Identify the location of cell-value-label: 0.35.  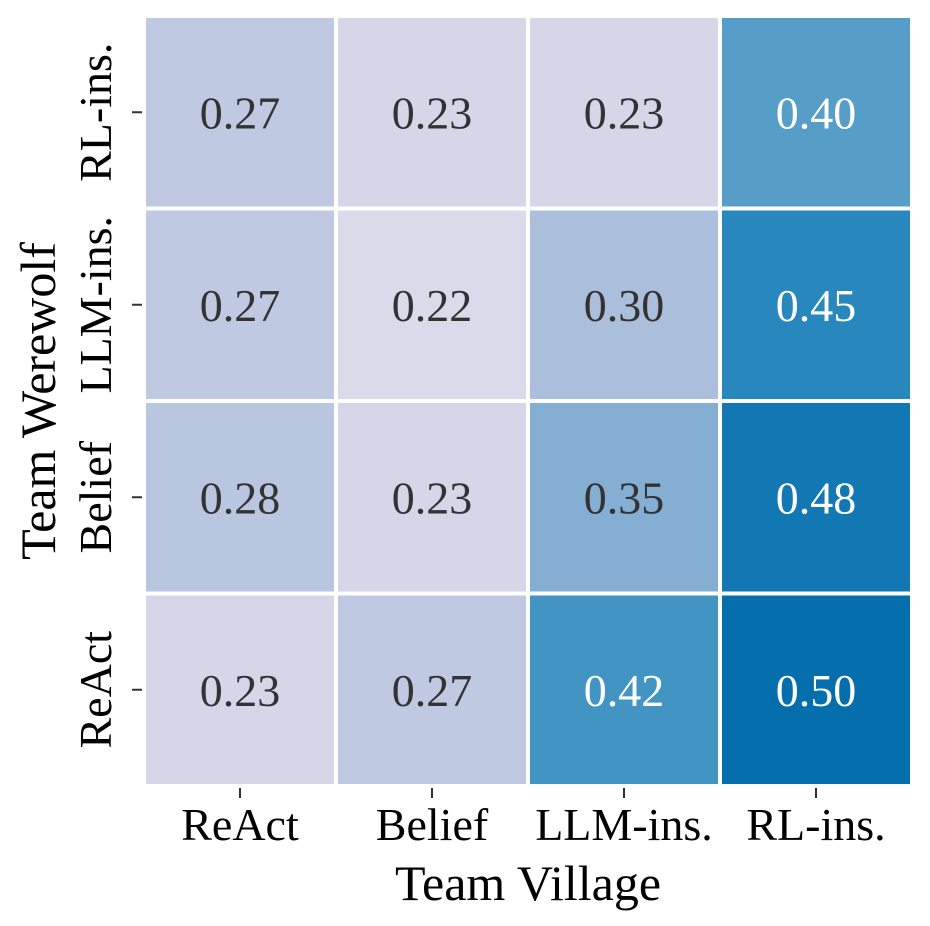
(624, 497).